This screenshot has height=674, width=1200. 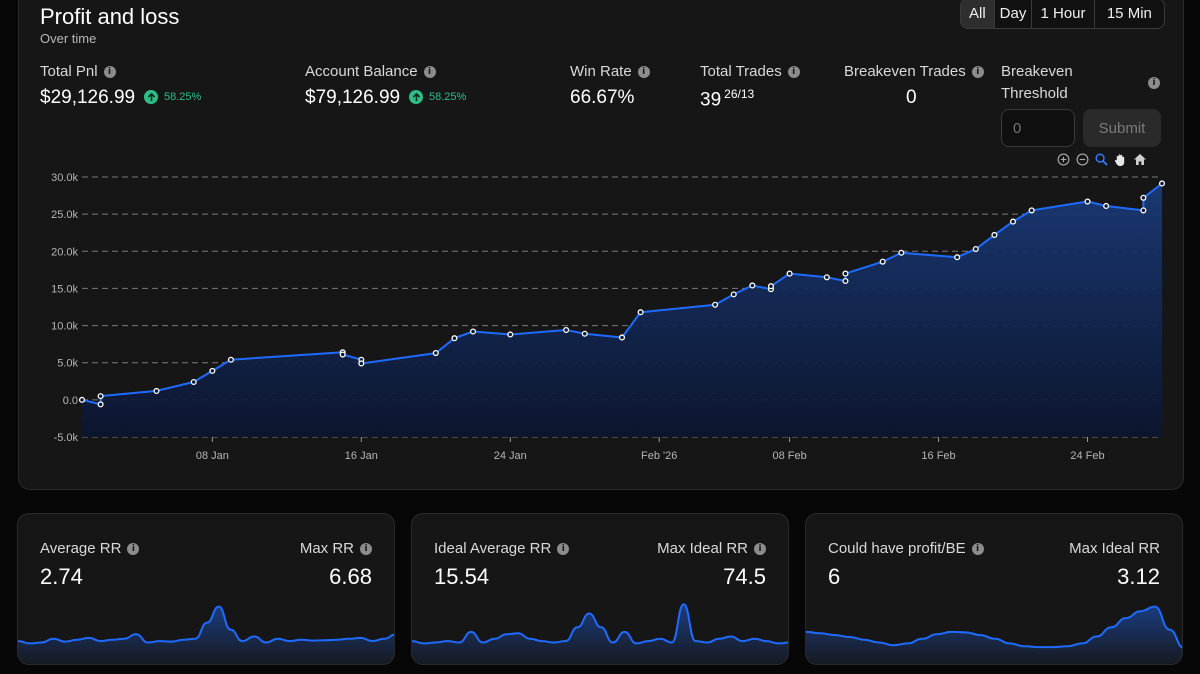 I want to click on total-pnl-label: Total Pnl i, so click(x=78, y=71).